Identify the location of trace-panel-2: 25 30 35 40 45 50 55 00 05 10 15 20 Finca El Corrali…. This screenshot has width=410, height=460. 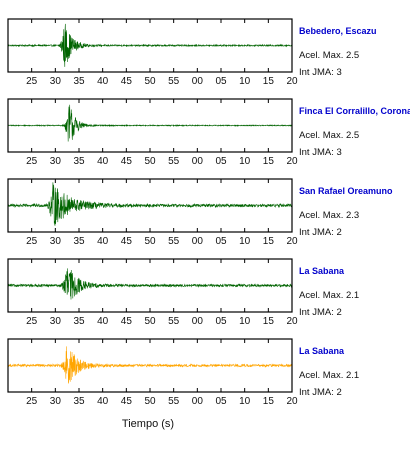
(208, 132).